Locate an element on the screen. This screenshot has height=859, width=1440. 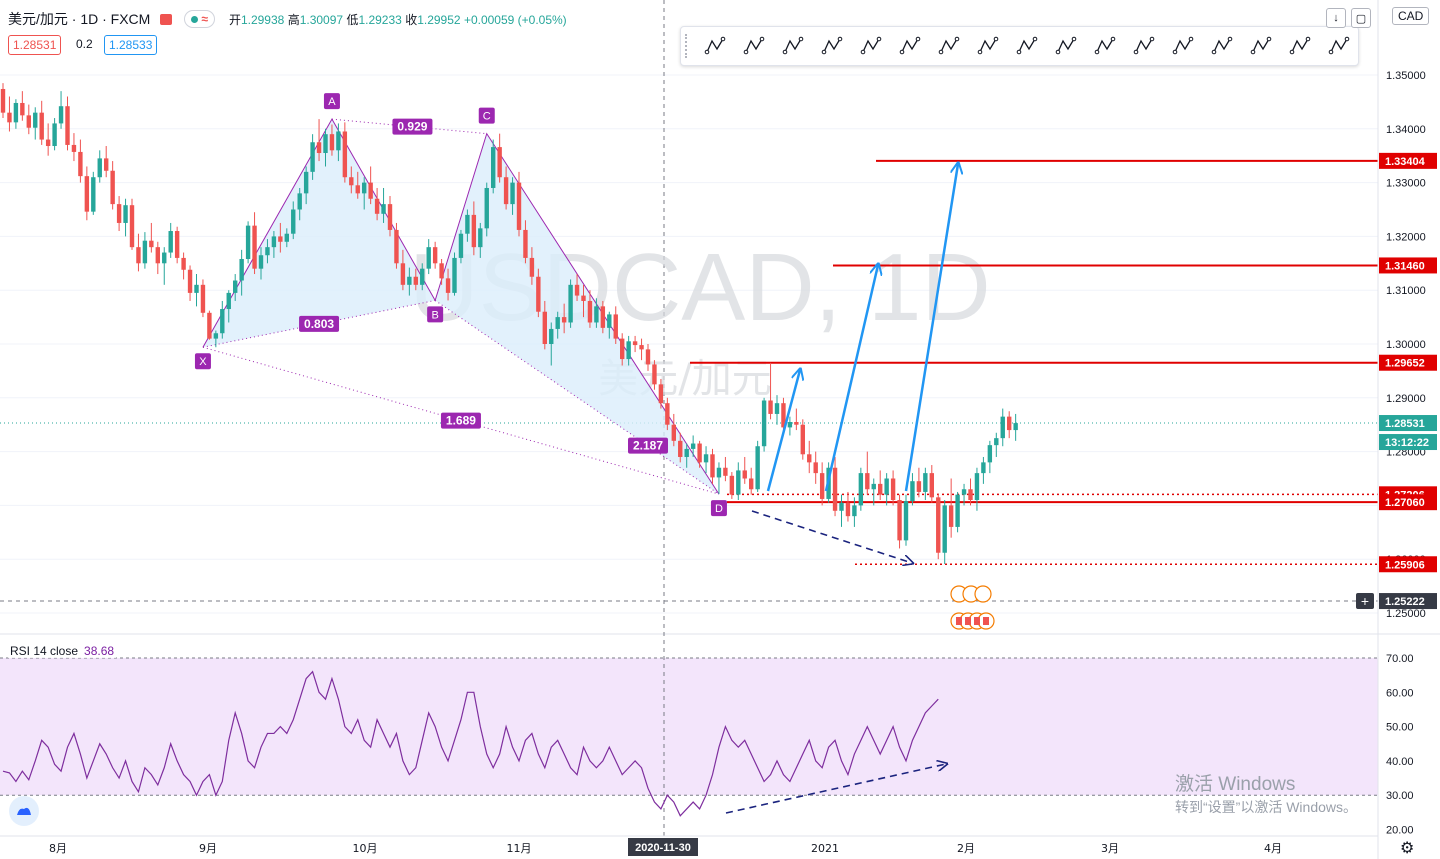
projection-arrows is located at coordinates (841, 489).